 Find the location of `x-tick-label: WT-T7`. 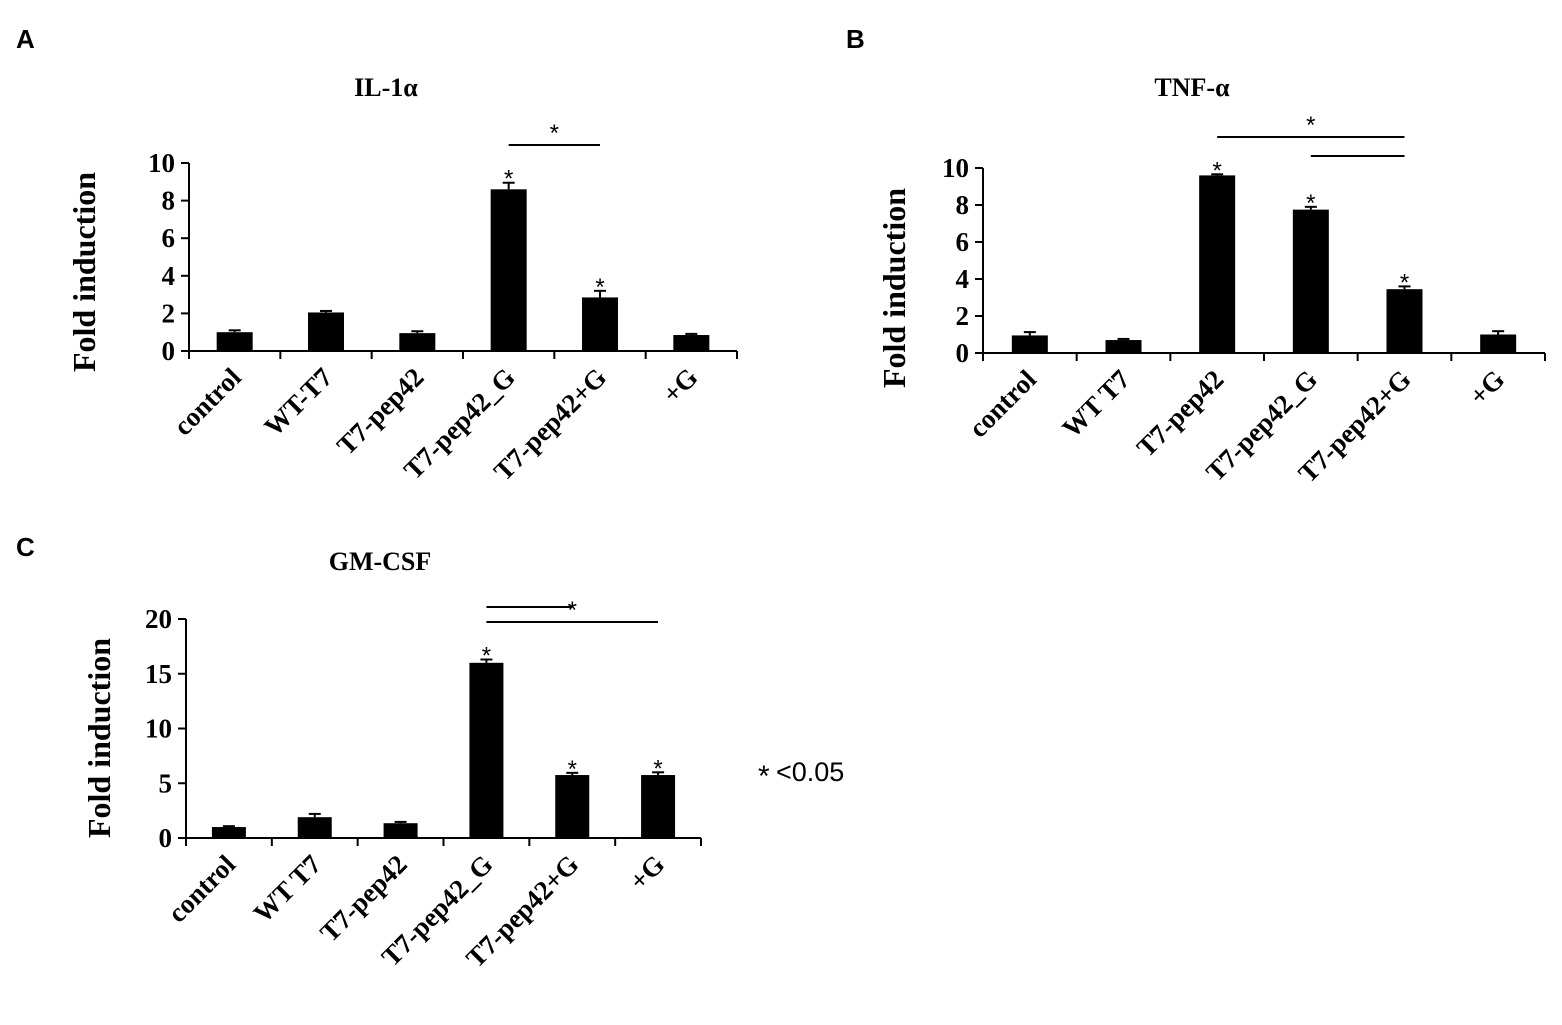

x-tick-label: WT-T7 is located at coordinates (298, 402).